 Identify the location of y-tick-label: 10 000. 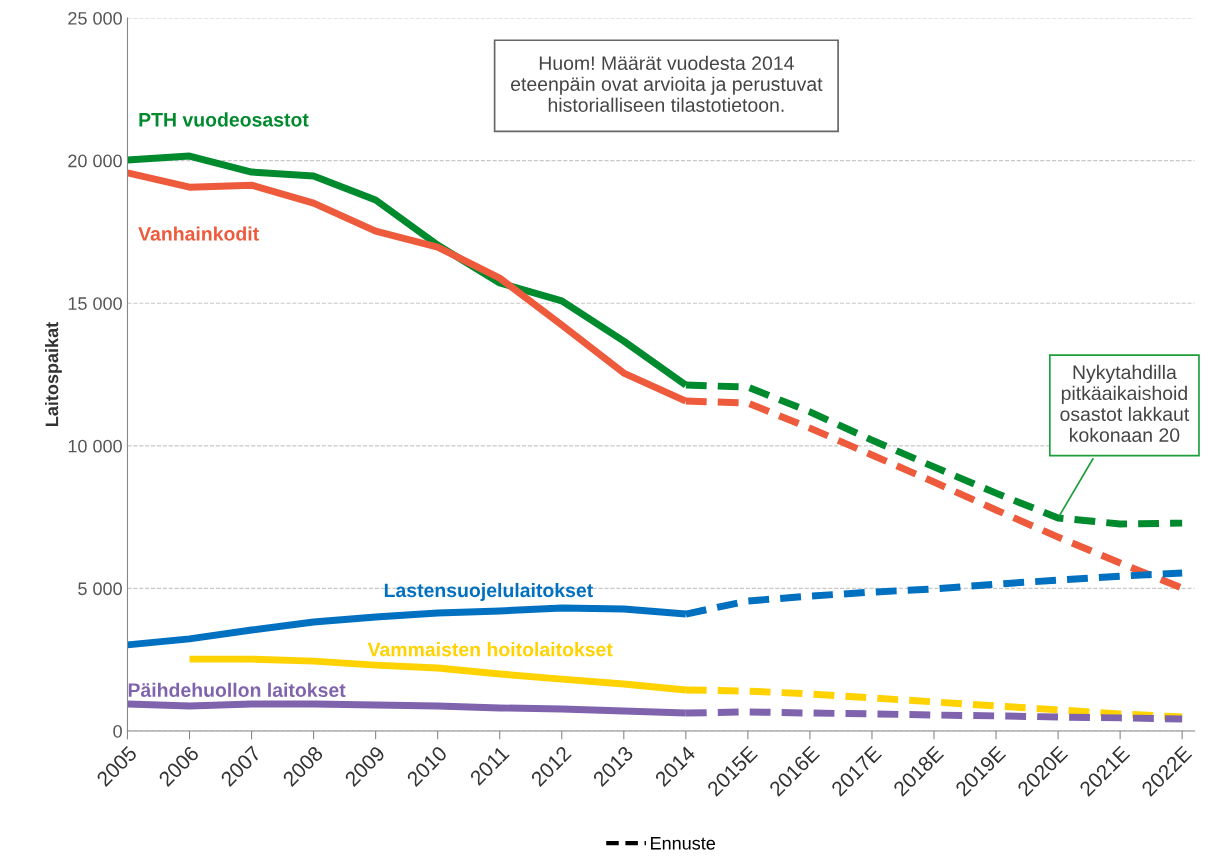
(95, 446).